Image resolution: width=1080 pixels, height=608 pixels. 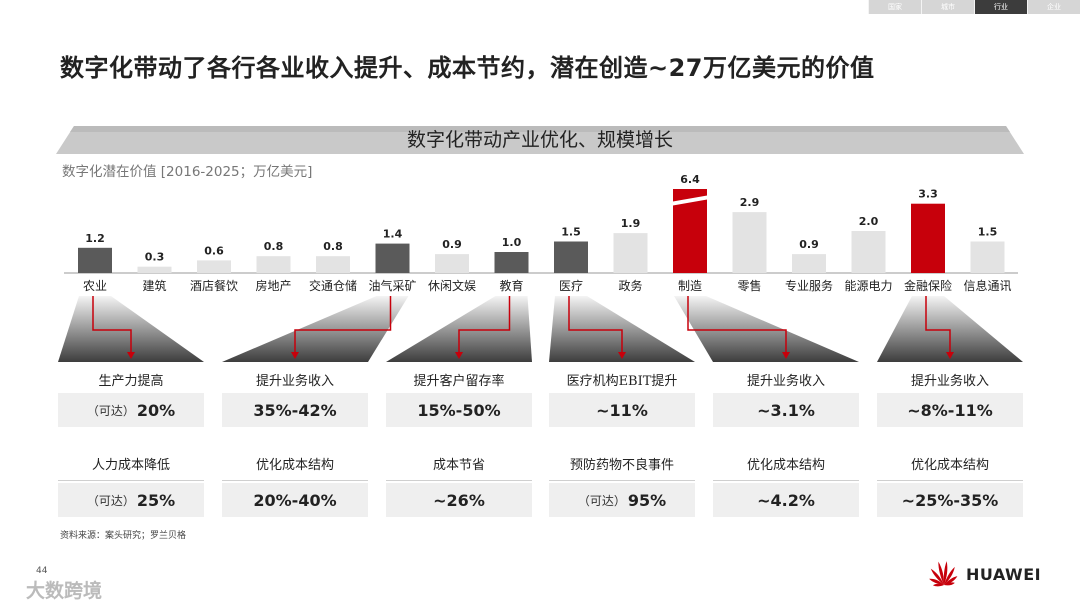 I want to click on value-label-15: 1.5, so click(x=988, y=232).